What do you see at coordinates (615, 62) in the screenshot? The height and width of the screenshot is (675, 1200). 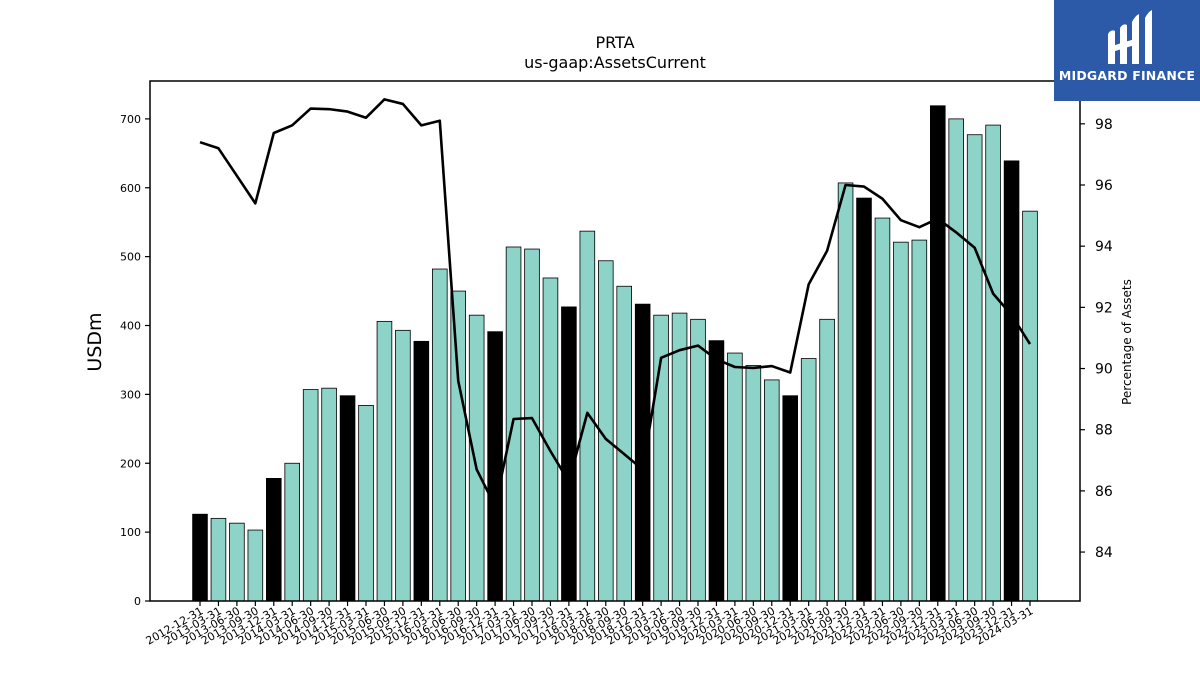 I see `chart-subtitle: us-gaap:AssetsCurrent` at bounding box center [615, 62].